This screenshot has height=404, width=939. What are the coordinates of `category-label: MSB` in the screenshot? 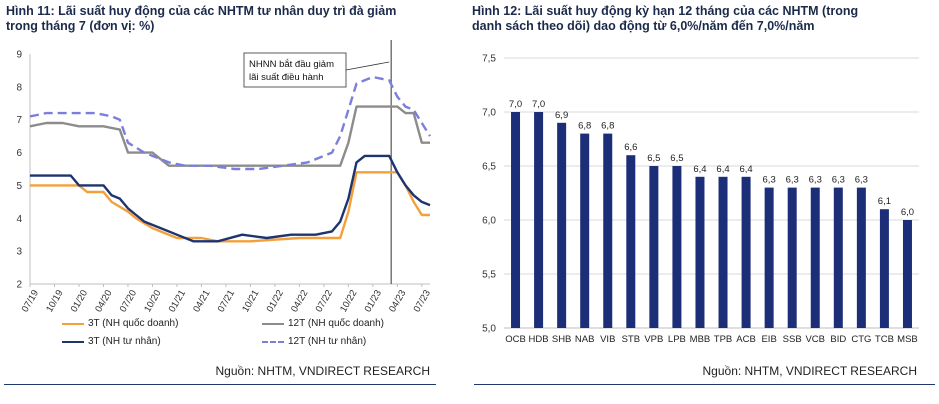 It's located at (907, 339).